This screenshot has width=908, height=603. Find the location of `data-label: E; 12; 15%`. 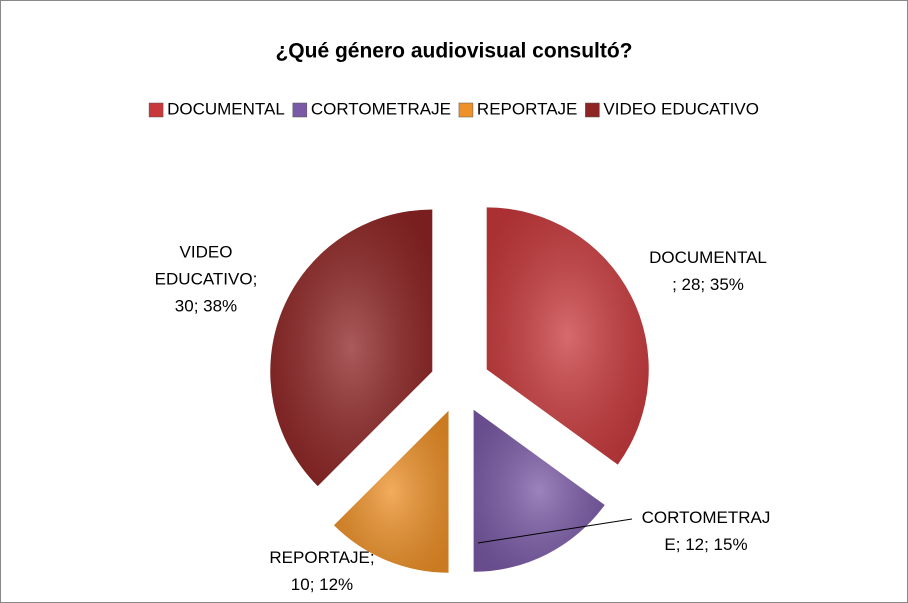

data-label: E; 12; 15% is located at coordinates (705, 544).